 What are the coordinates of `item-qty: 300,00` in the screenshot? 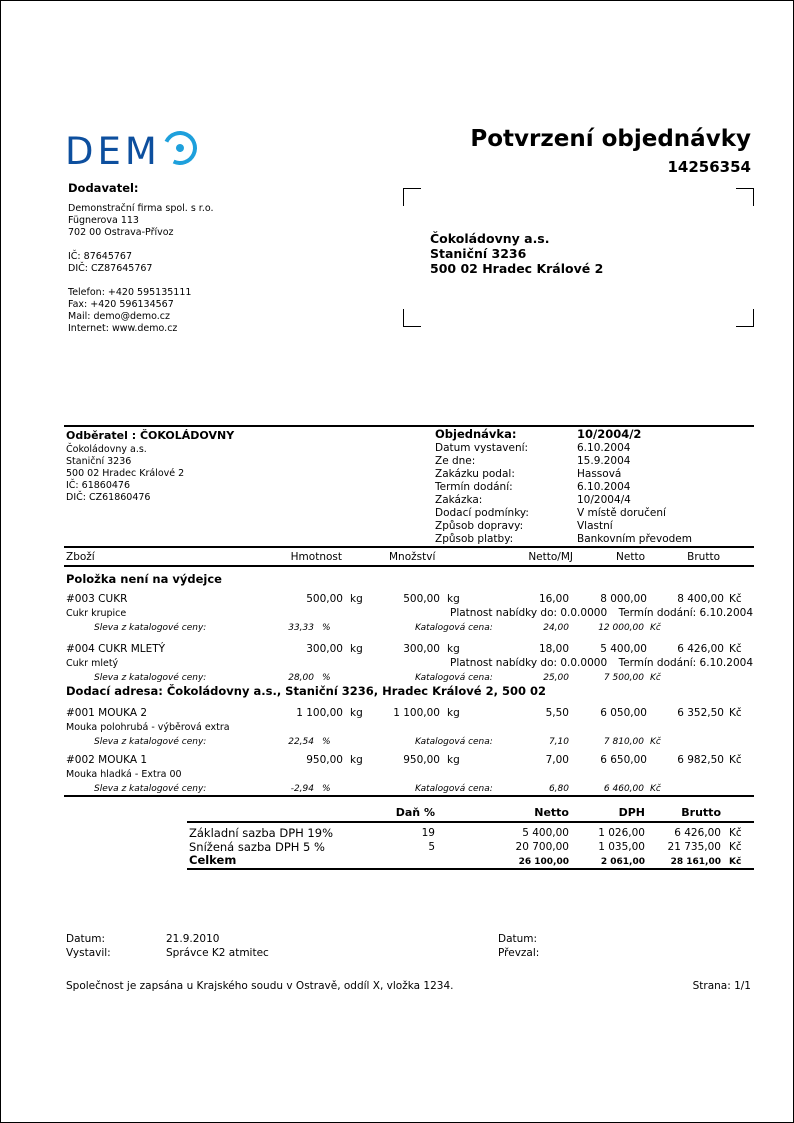 It's located at (421, 649).